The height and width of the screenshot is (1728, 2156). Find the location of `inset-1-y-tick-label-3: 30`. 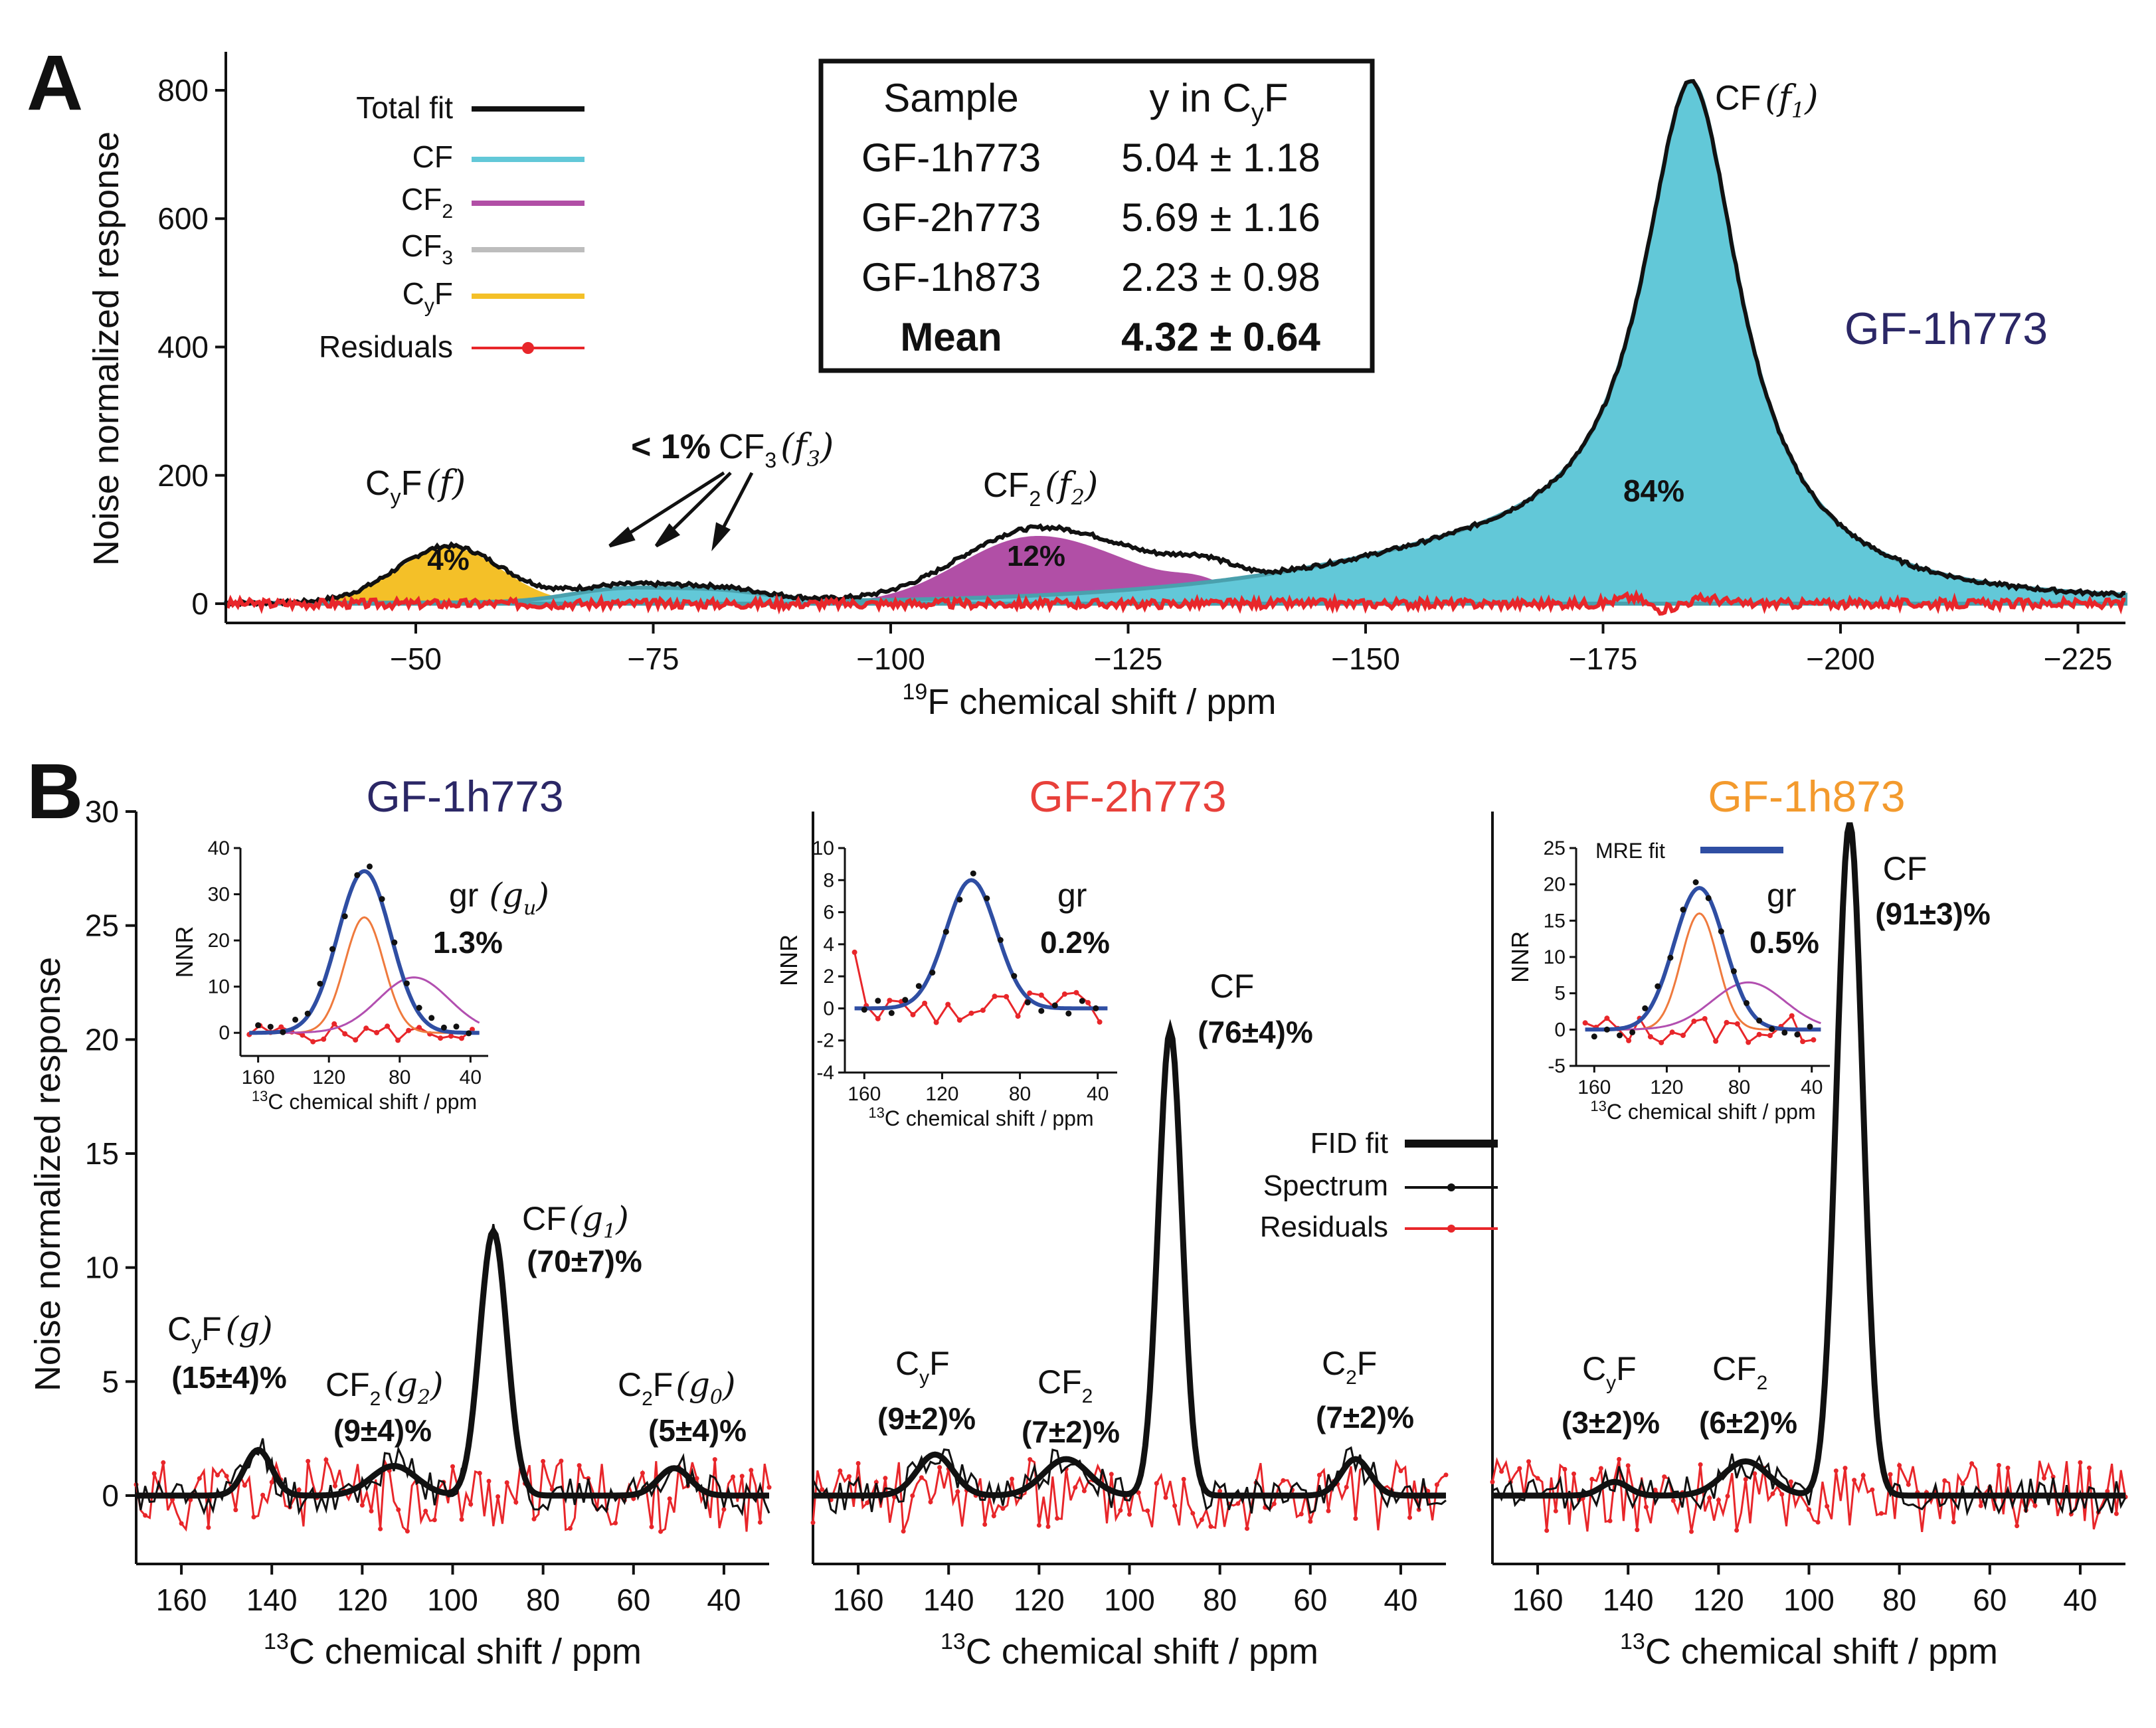

inset-1-y-tick-label-3: 30 is located at coordinates (219, 895).